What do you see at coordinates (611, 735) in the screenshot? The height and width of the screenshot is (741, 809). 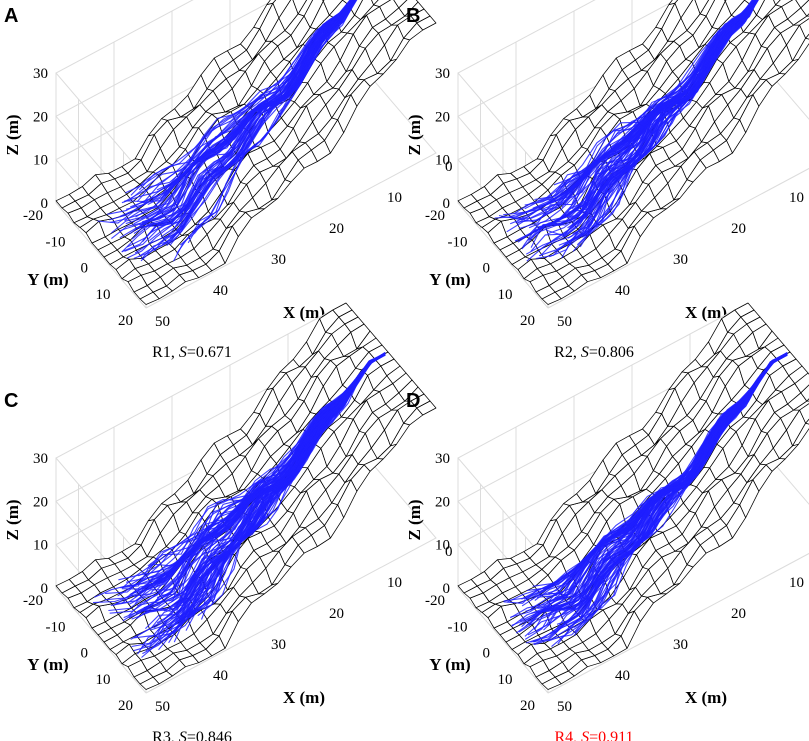 I see `caption-value: =0.911` at bounding box center [611, 735].